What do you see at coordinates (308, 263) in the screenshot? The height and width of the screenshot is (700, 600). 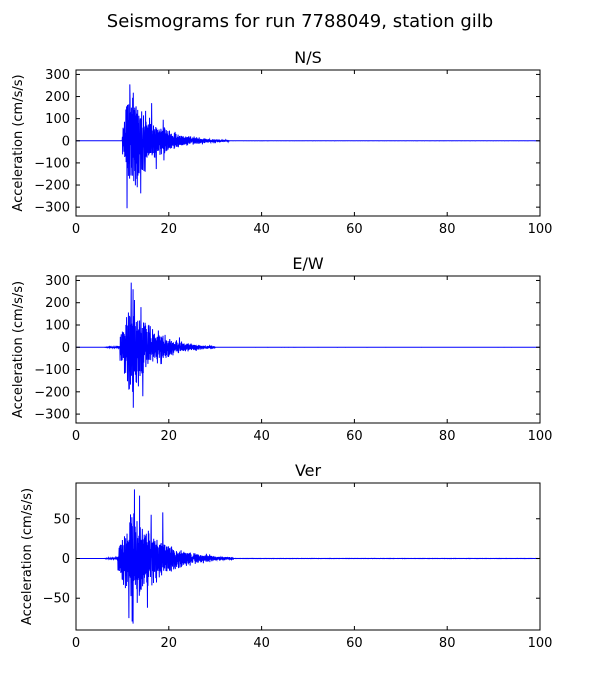 I see `chart-title: E/W` at bounding box center [308, 263].